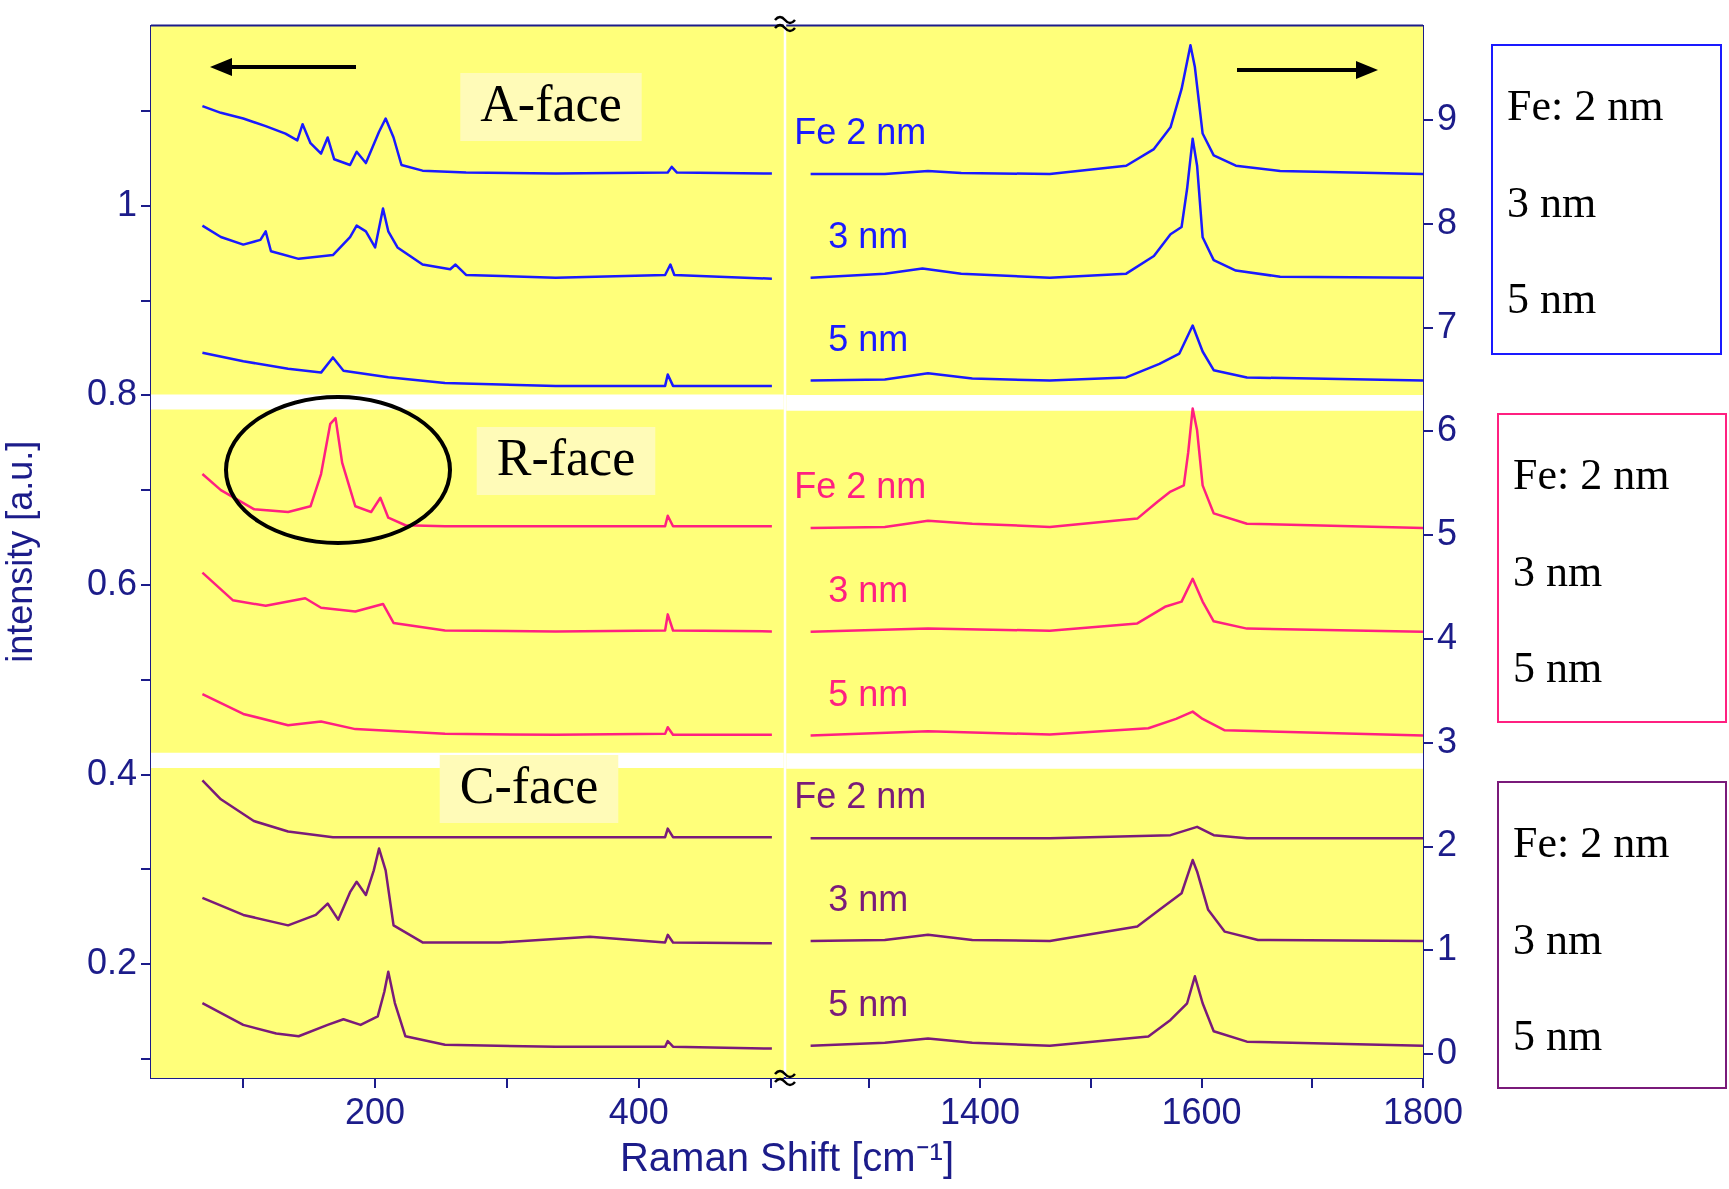 The height and width of the screenshot is (1189, 1729). What do you see at coordinates (1423, 1111) in the screenshot?
I see `x-tick-label: 1800` at bounding box center [1423, 1111].